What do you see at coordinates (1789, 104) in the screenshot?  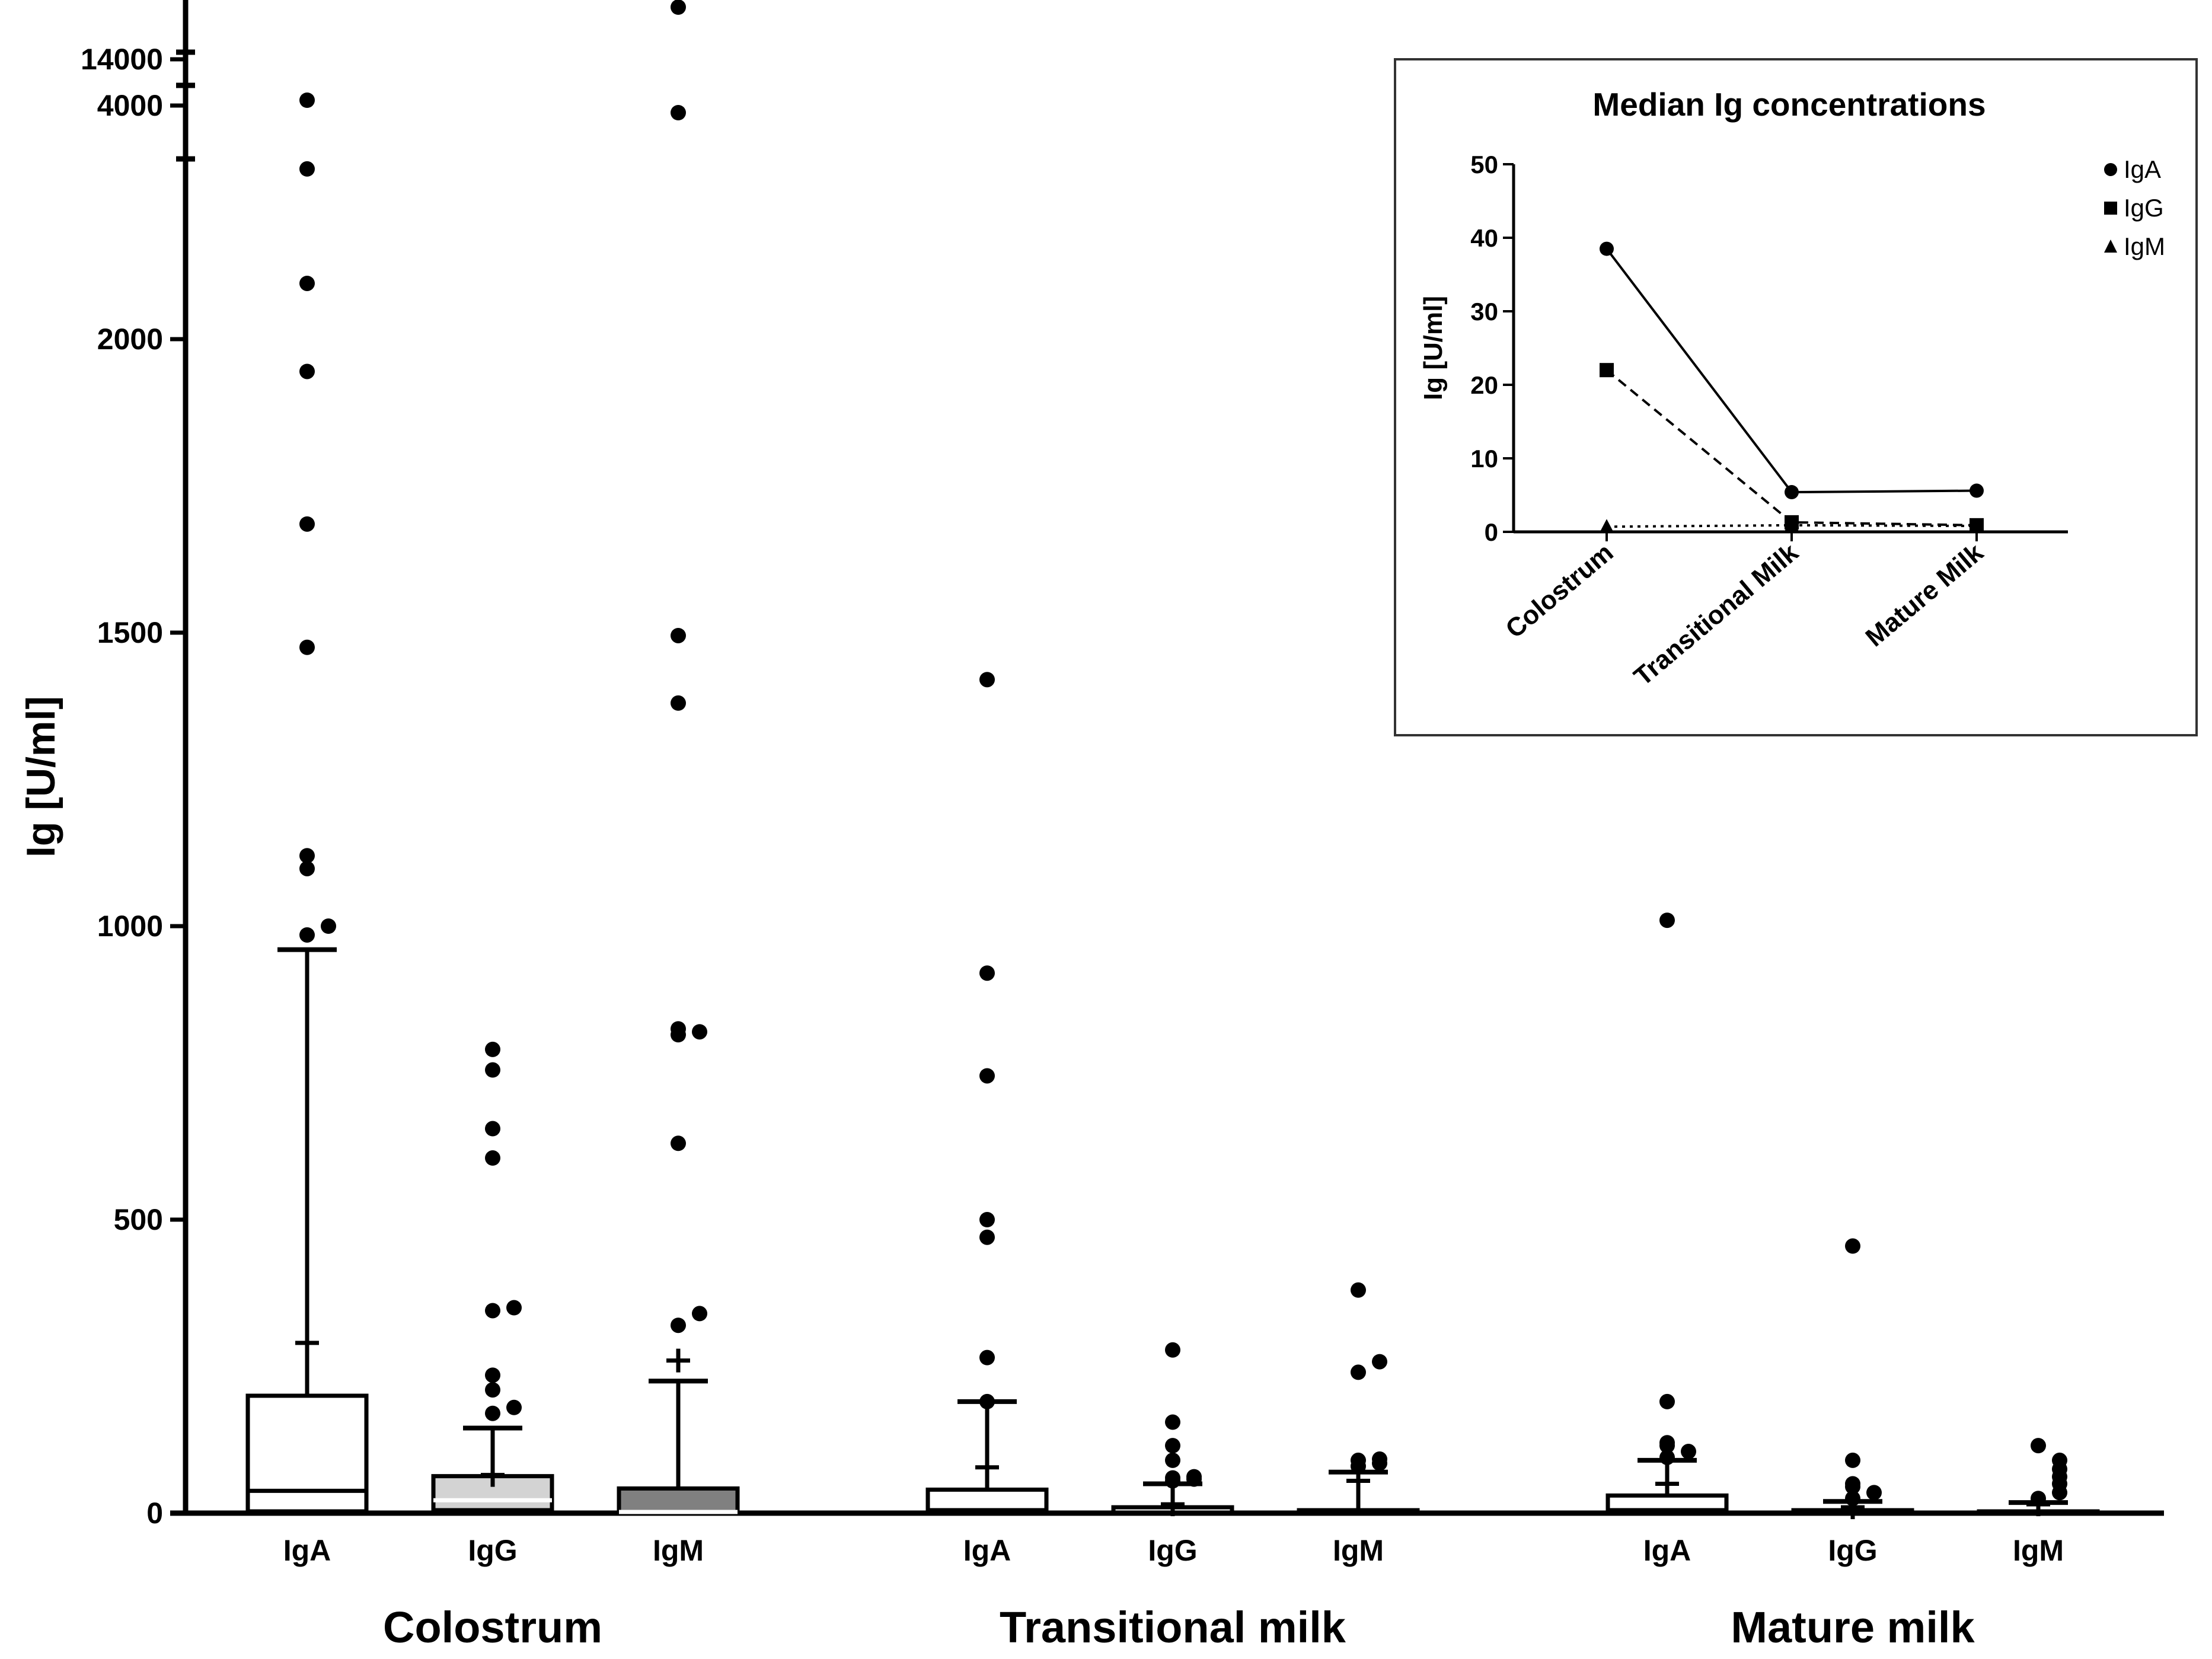 I see `inset-title: Median Ig concentrations` at bounding box center [1789, 104].